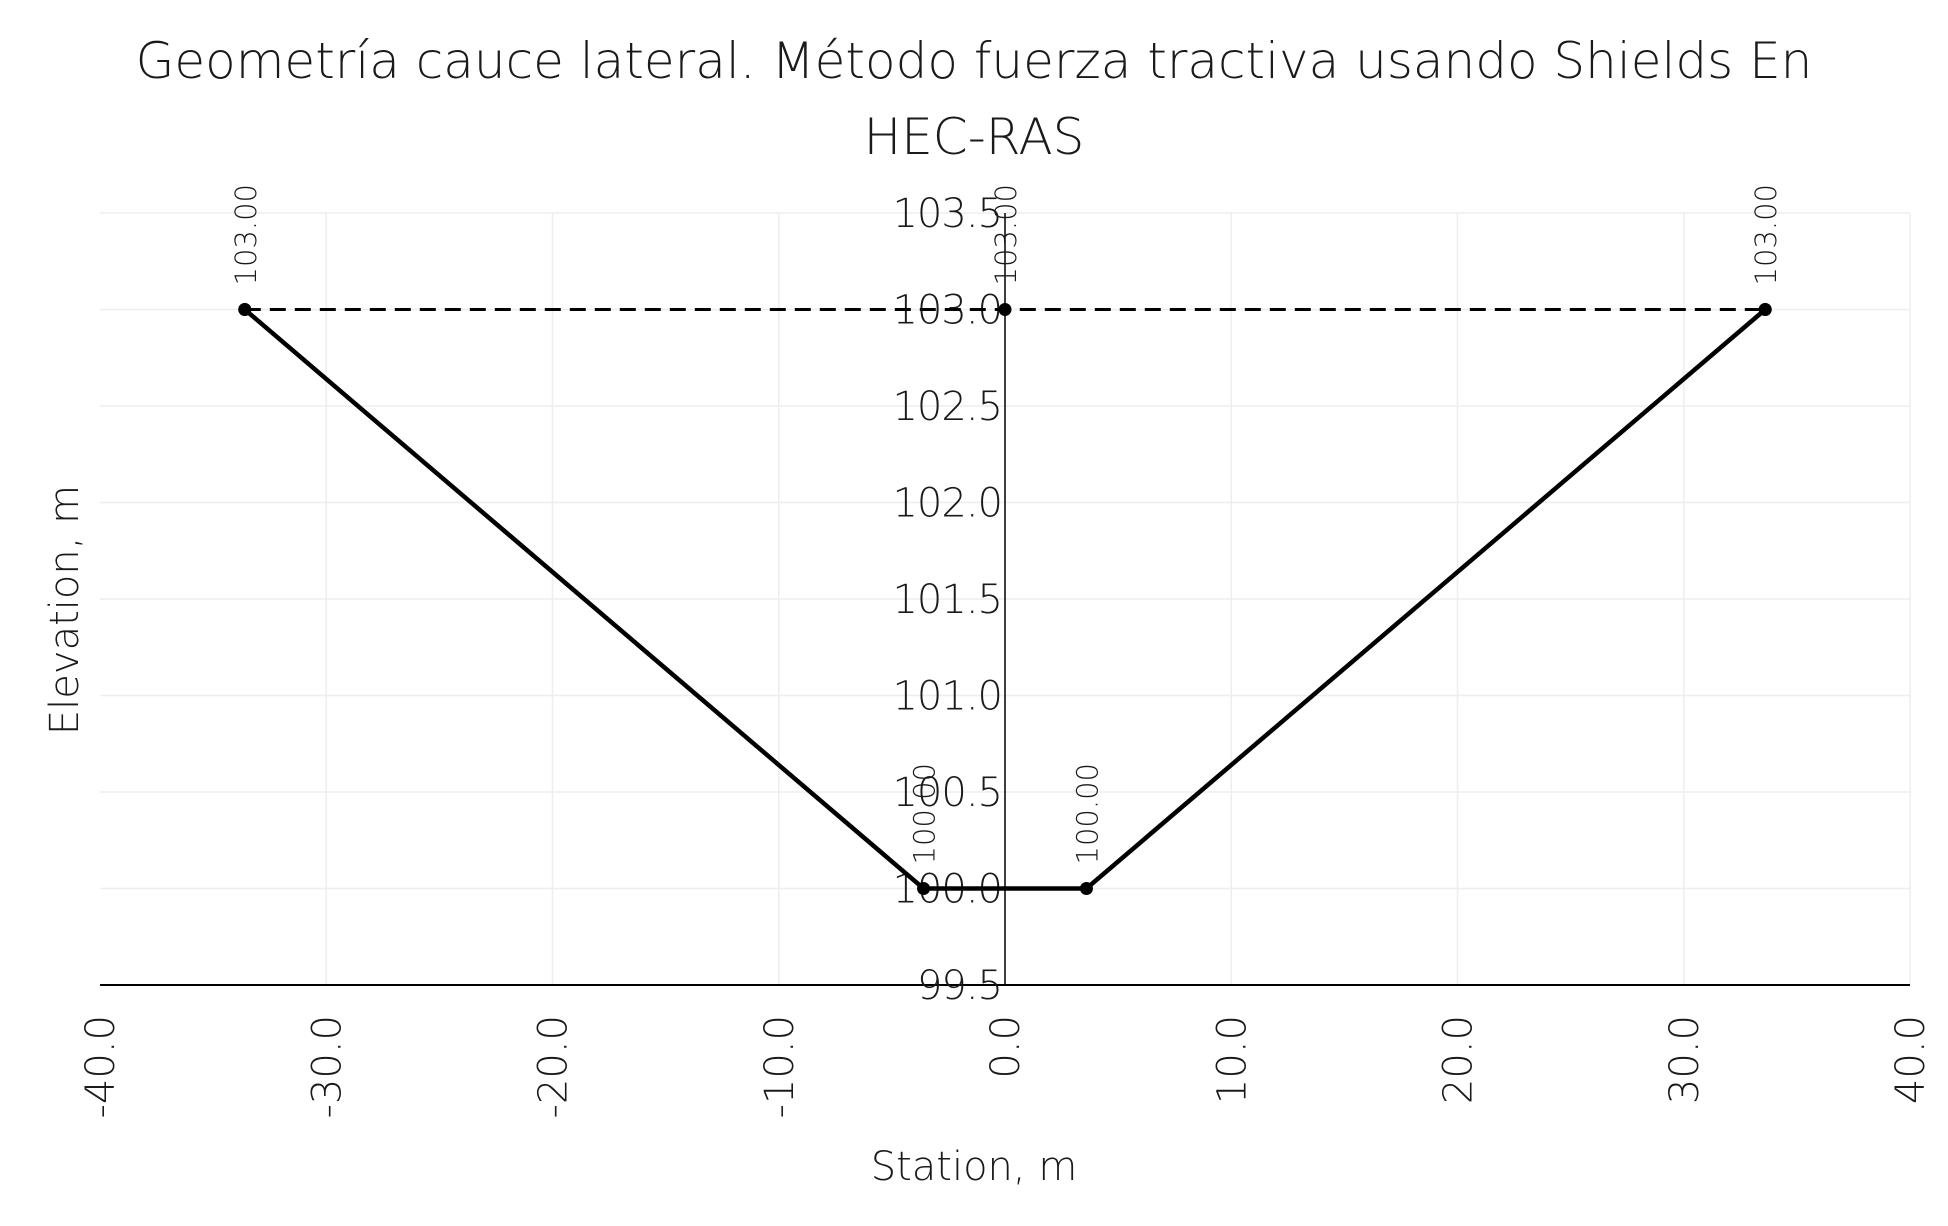 This screenshot has width=1948, height=1226. Describe the element at coordinates (947, 504) in the screenshot. I see `y-tick-label: 102.0` at that location.